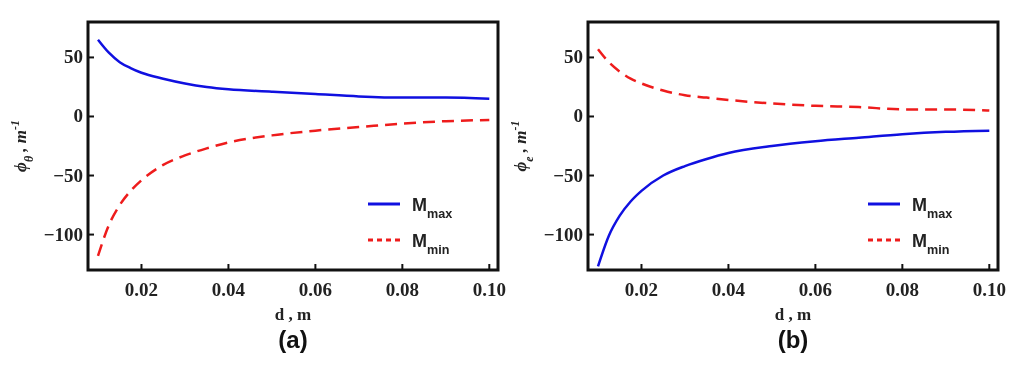 The height and width of the screenshot is (366, 1018). Describe the element at coordinates (793, 339) in the screenshot. I see `text: (b)` at that location.